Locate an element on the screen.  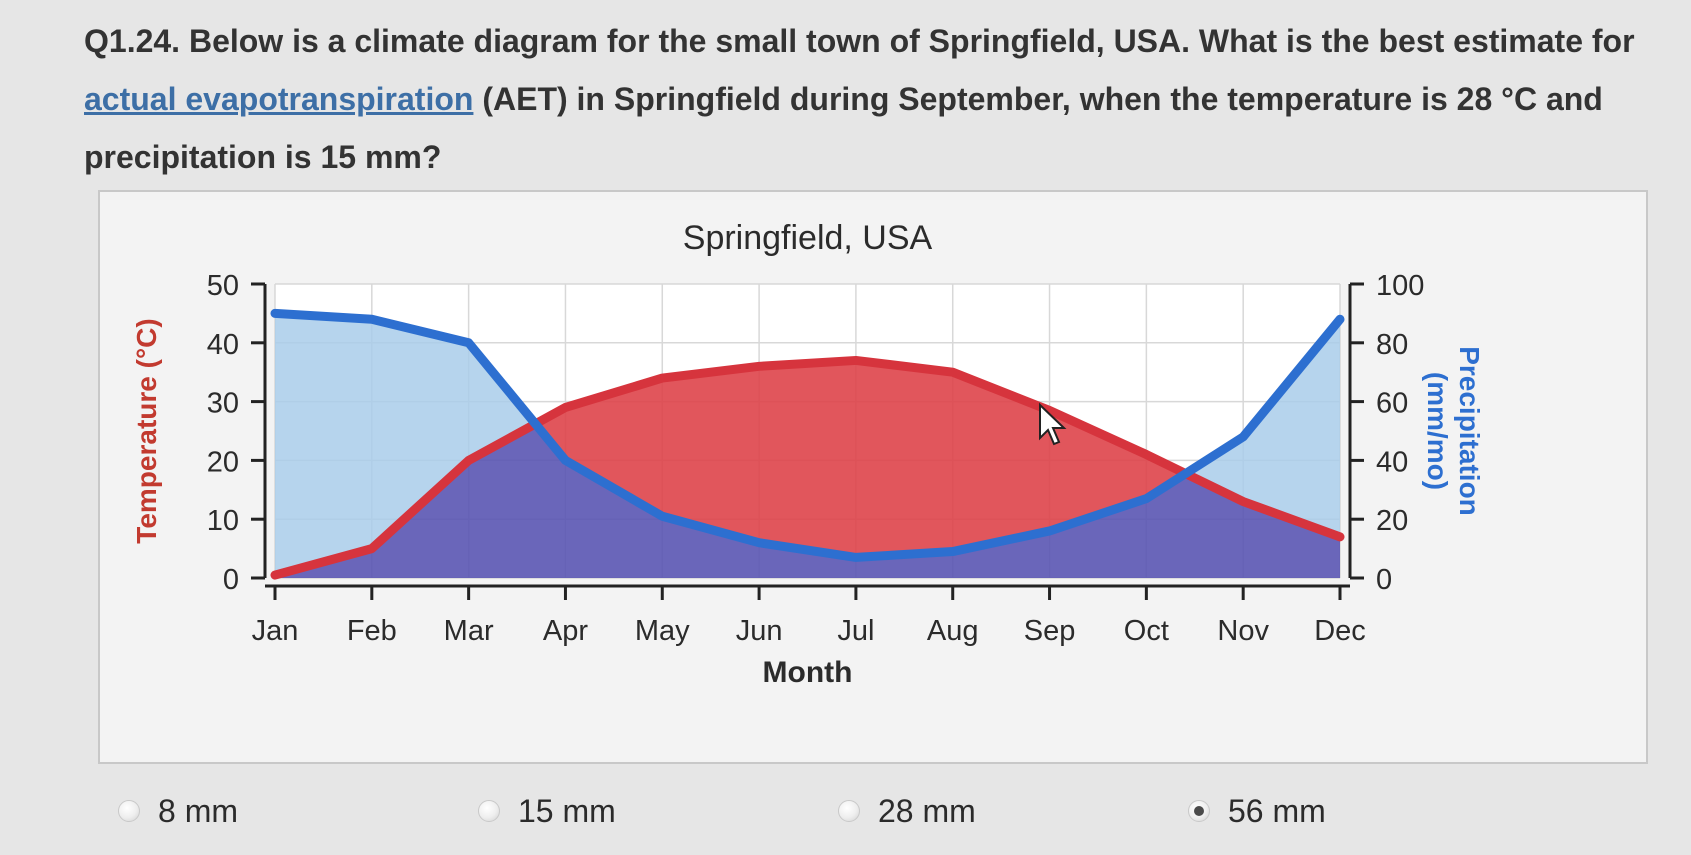
right-axis-tick-label: 20 is located at coordinates (1392, 521).